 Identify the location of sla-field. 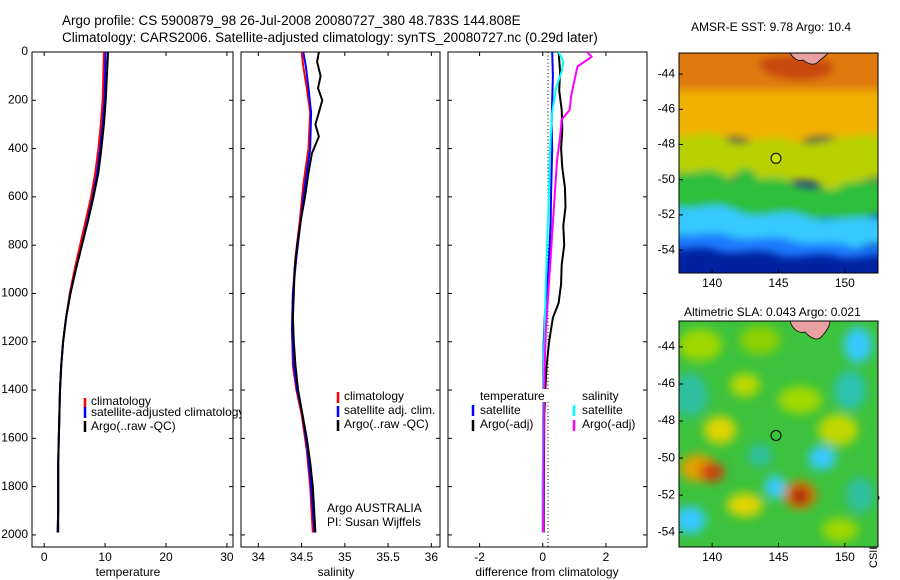
(776, 434).